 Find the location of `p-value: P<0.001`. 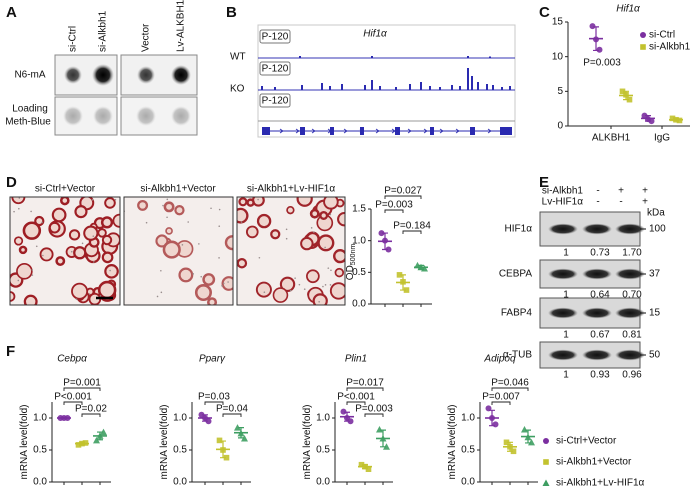

p-value: P<0.001 is located at coordinates (356, 397).